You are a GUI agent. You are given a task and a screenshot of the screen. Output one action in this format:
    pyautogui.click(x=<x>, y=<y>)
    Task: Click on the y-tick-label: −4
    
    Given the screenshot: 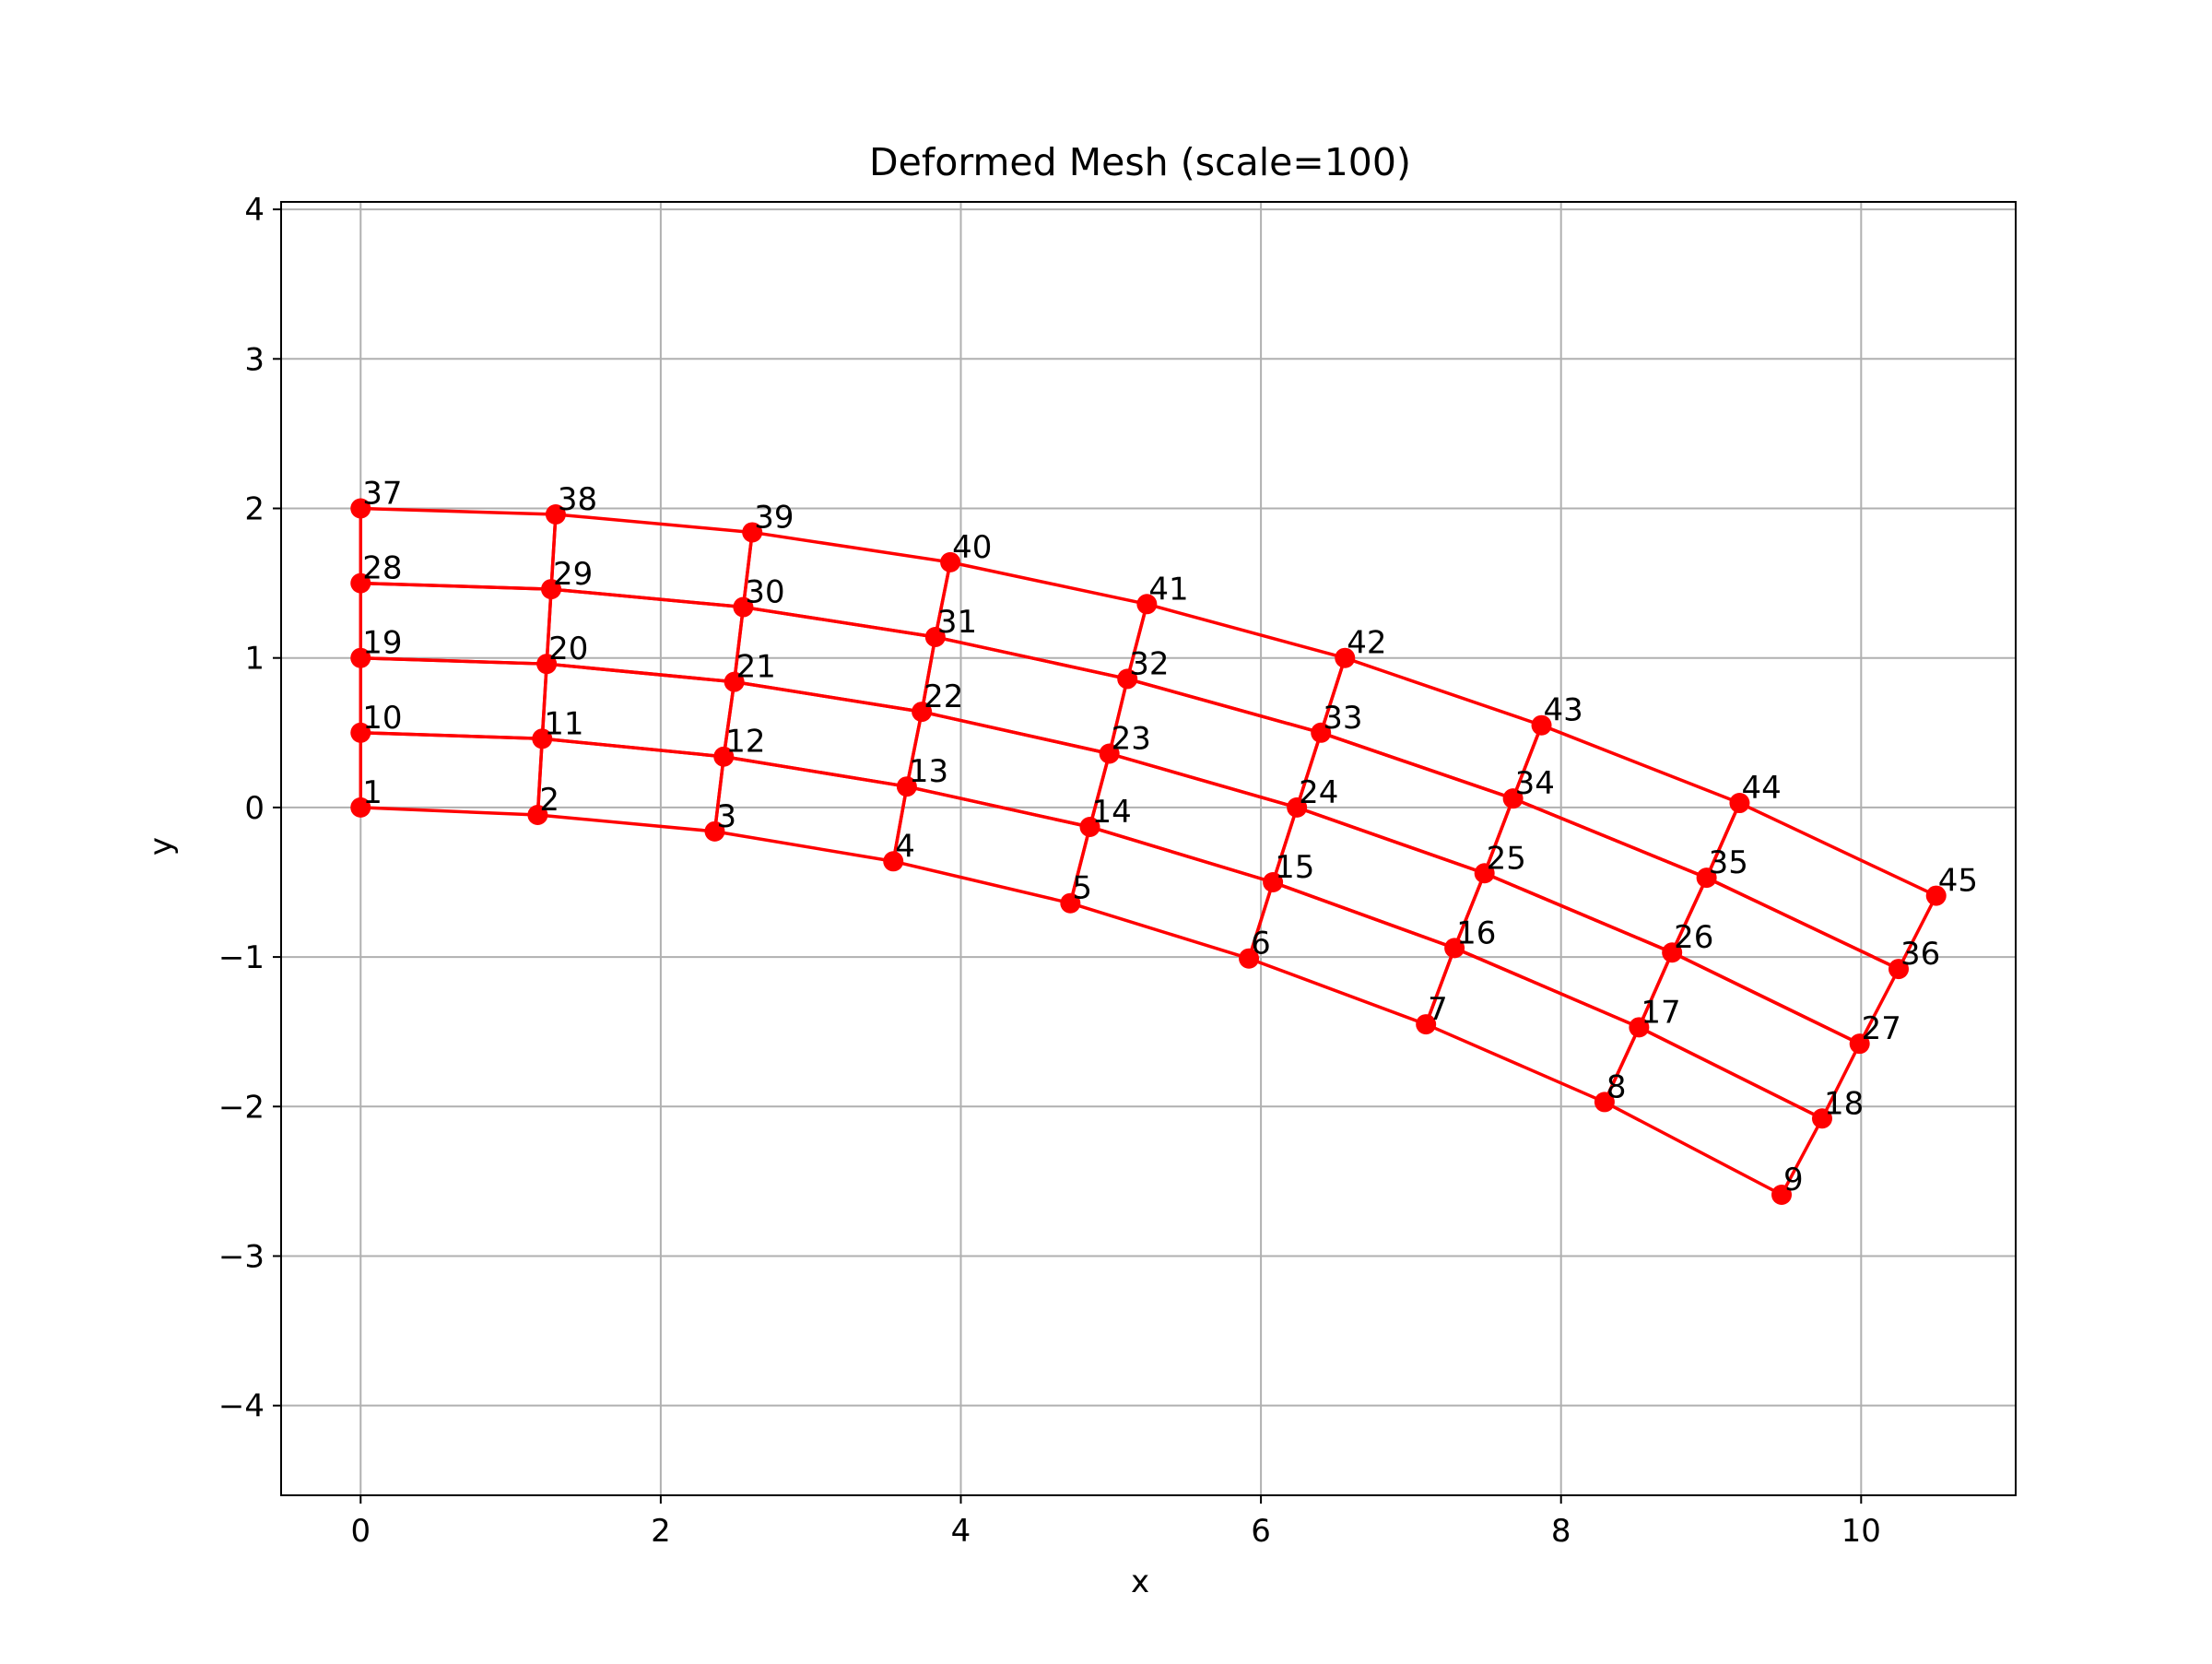 What is the action you would take?
    pyautogui.click(x=241, y=1406)
    